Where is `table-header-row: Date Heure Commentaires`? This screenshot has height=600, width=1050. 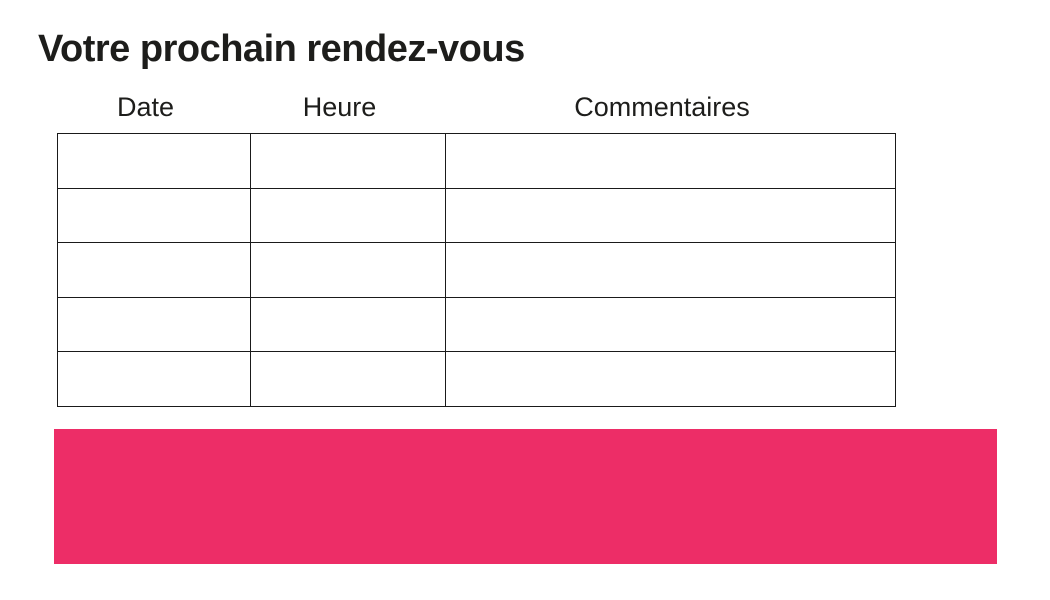 table-header-row: Date Heure Commentaires is located at coordinates (468, 107).